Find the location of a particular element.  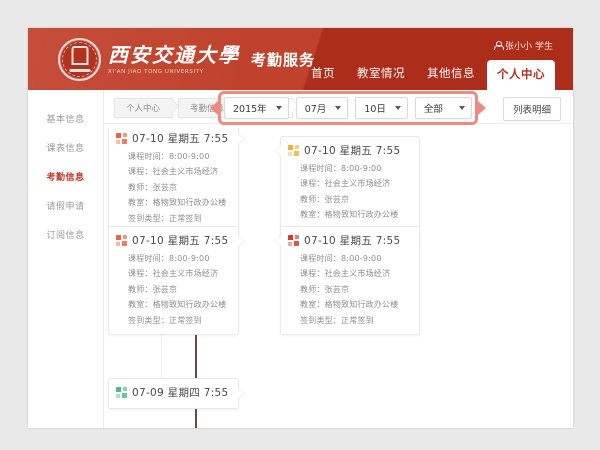

sidebar-item-schedule: 课表信息 is located at coordinates (65, 149).